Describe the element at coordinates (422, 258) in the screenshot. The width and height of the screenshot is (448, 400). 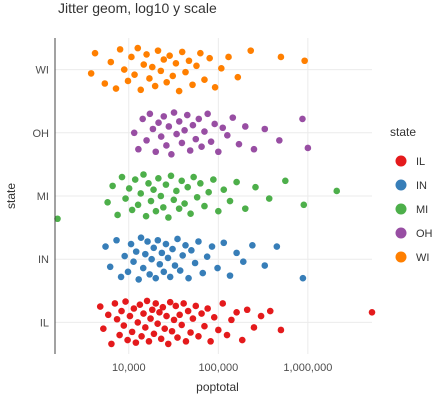
I see `legend-label-wi: WI` at that location.